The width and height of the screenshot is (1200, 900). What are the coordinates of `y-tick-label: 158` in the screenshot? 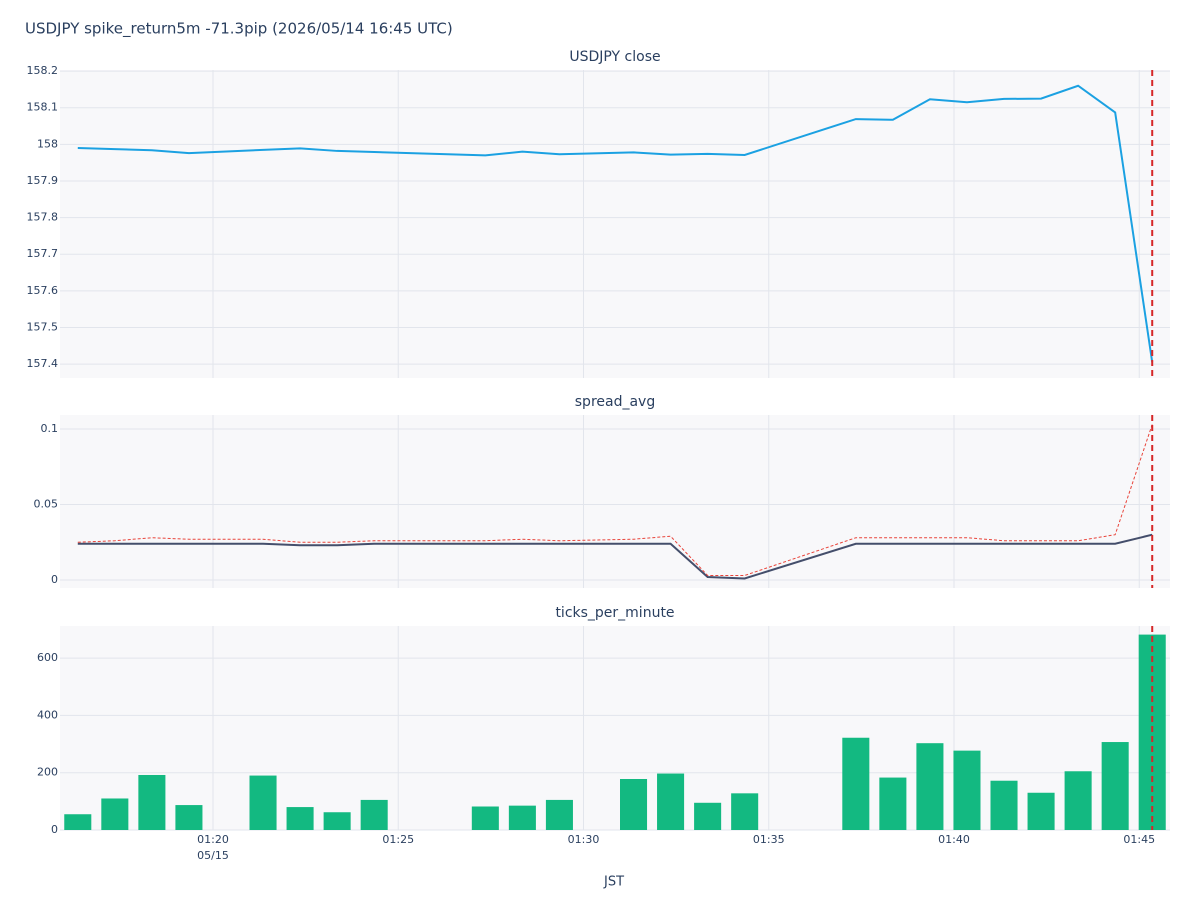 It's located at (47, 143).